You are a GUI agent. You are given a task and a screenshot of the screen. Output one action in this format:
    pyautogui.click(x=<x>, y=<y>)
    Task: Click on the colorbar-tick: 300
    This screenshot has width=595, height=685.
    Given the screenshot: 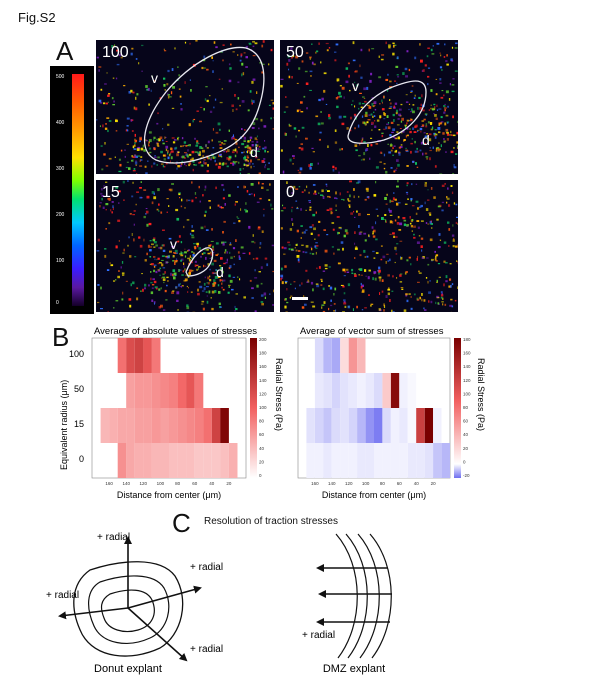 What is the action you would take?
    pyautogui.click(x=60, y=169)
    